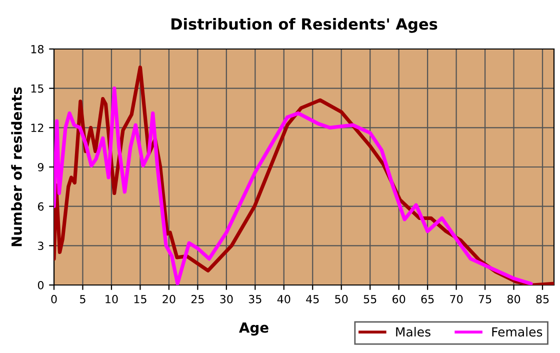 This screenshot has width=560, height=353. I want to click on x-tick-label: 0, so click(54, 299).